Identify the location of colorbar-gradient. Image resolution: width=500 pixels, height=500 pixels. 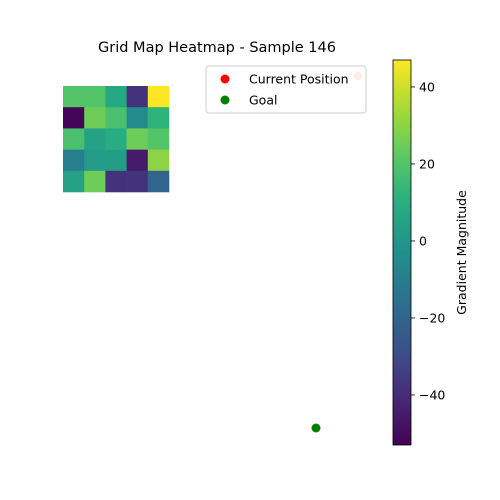
(402, 252).